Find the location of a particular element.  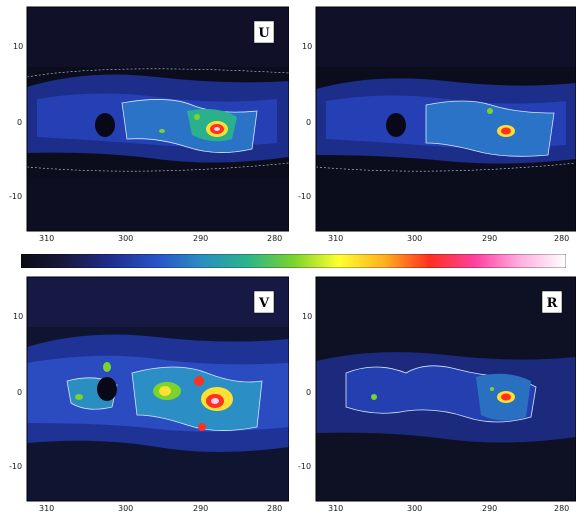

colorbar is located at coordinates (293, 261).